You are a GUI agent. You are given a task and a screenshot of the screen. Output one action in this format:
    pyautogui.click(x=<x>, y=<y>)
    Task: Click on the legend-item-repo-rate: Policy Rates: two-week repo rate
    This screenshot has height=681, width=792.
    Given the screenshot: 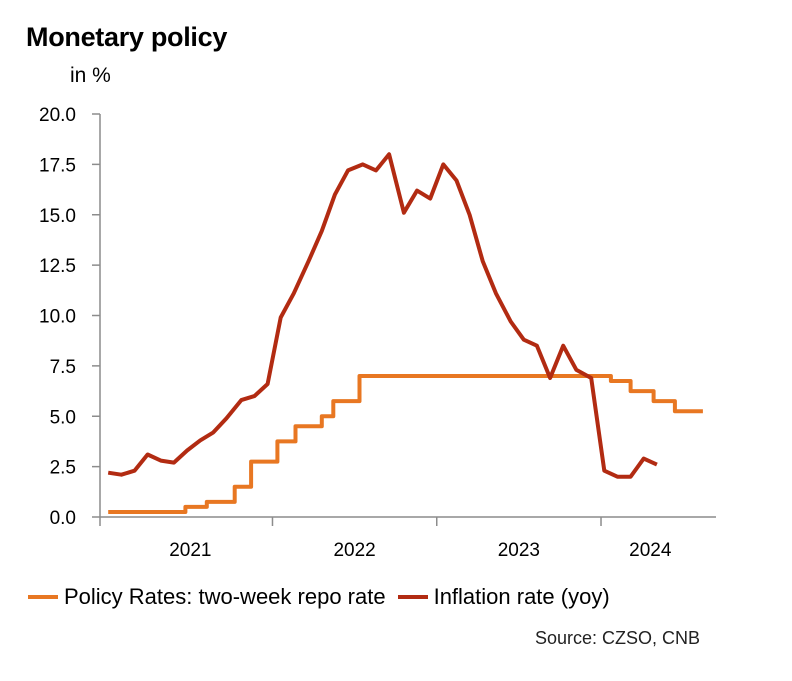 What is the action you would take?
    pyautogui.click(x=207, y=597)
    